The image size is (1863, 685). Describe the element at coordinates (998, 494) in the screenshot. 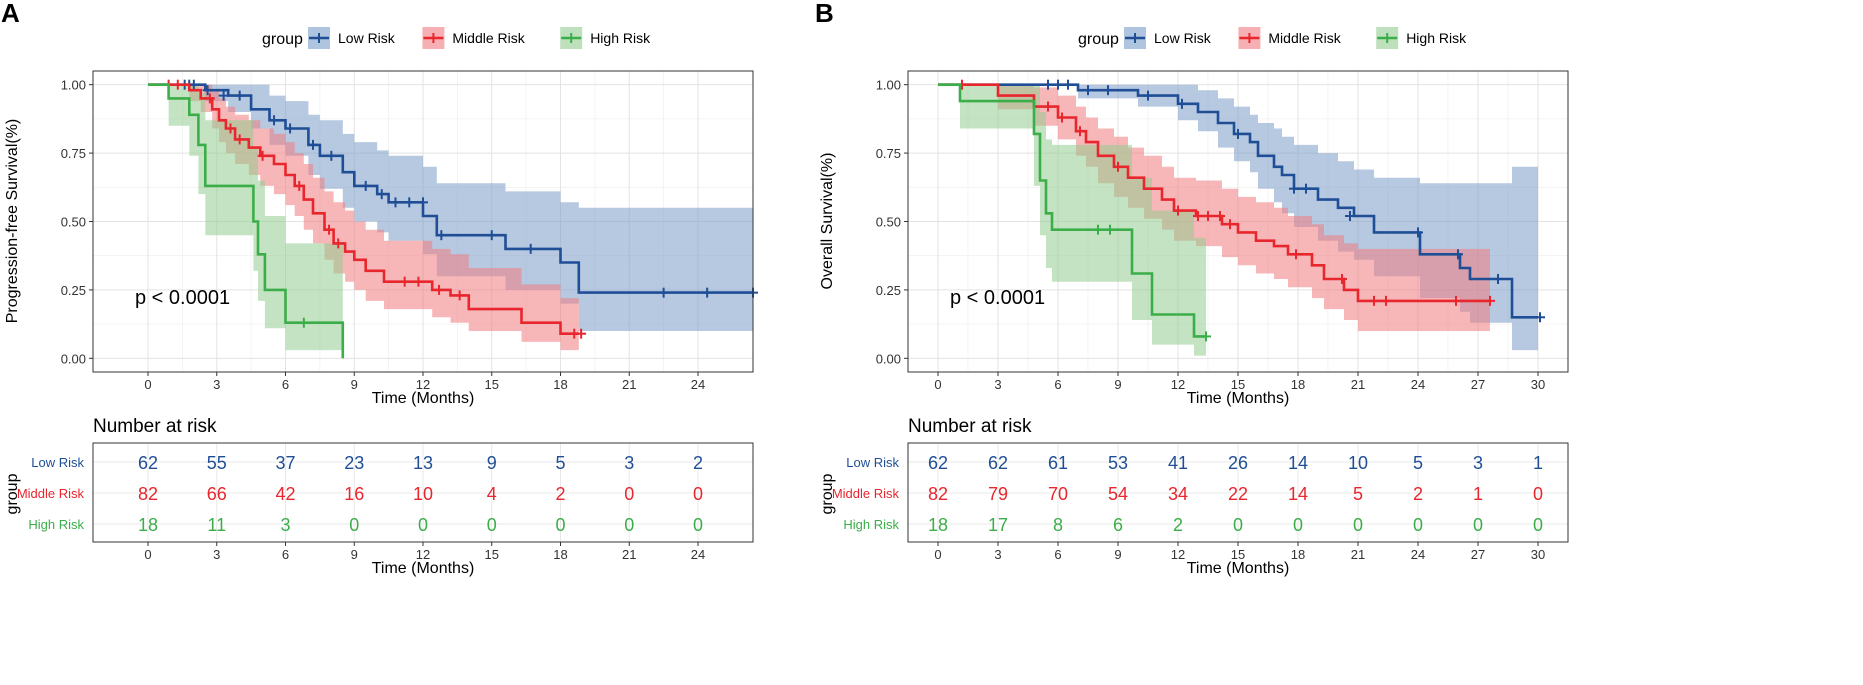

I see `risk-count: 79` at that location.